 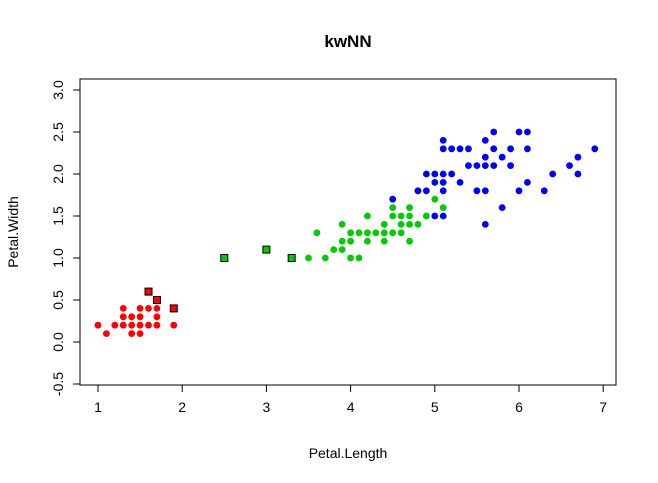 What do you see at coordinates (58, 132) in the screenshot?
I see `y-tick-label: 2.5` at bounding box center [58, 132].